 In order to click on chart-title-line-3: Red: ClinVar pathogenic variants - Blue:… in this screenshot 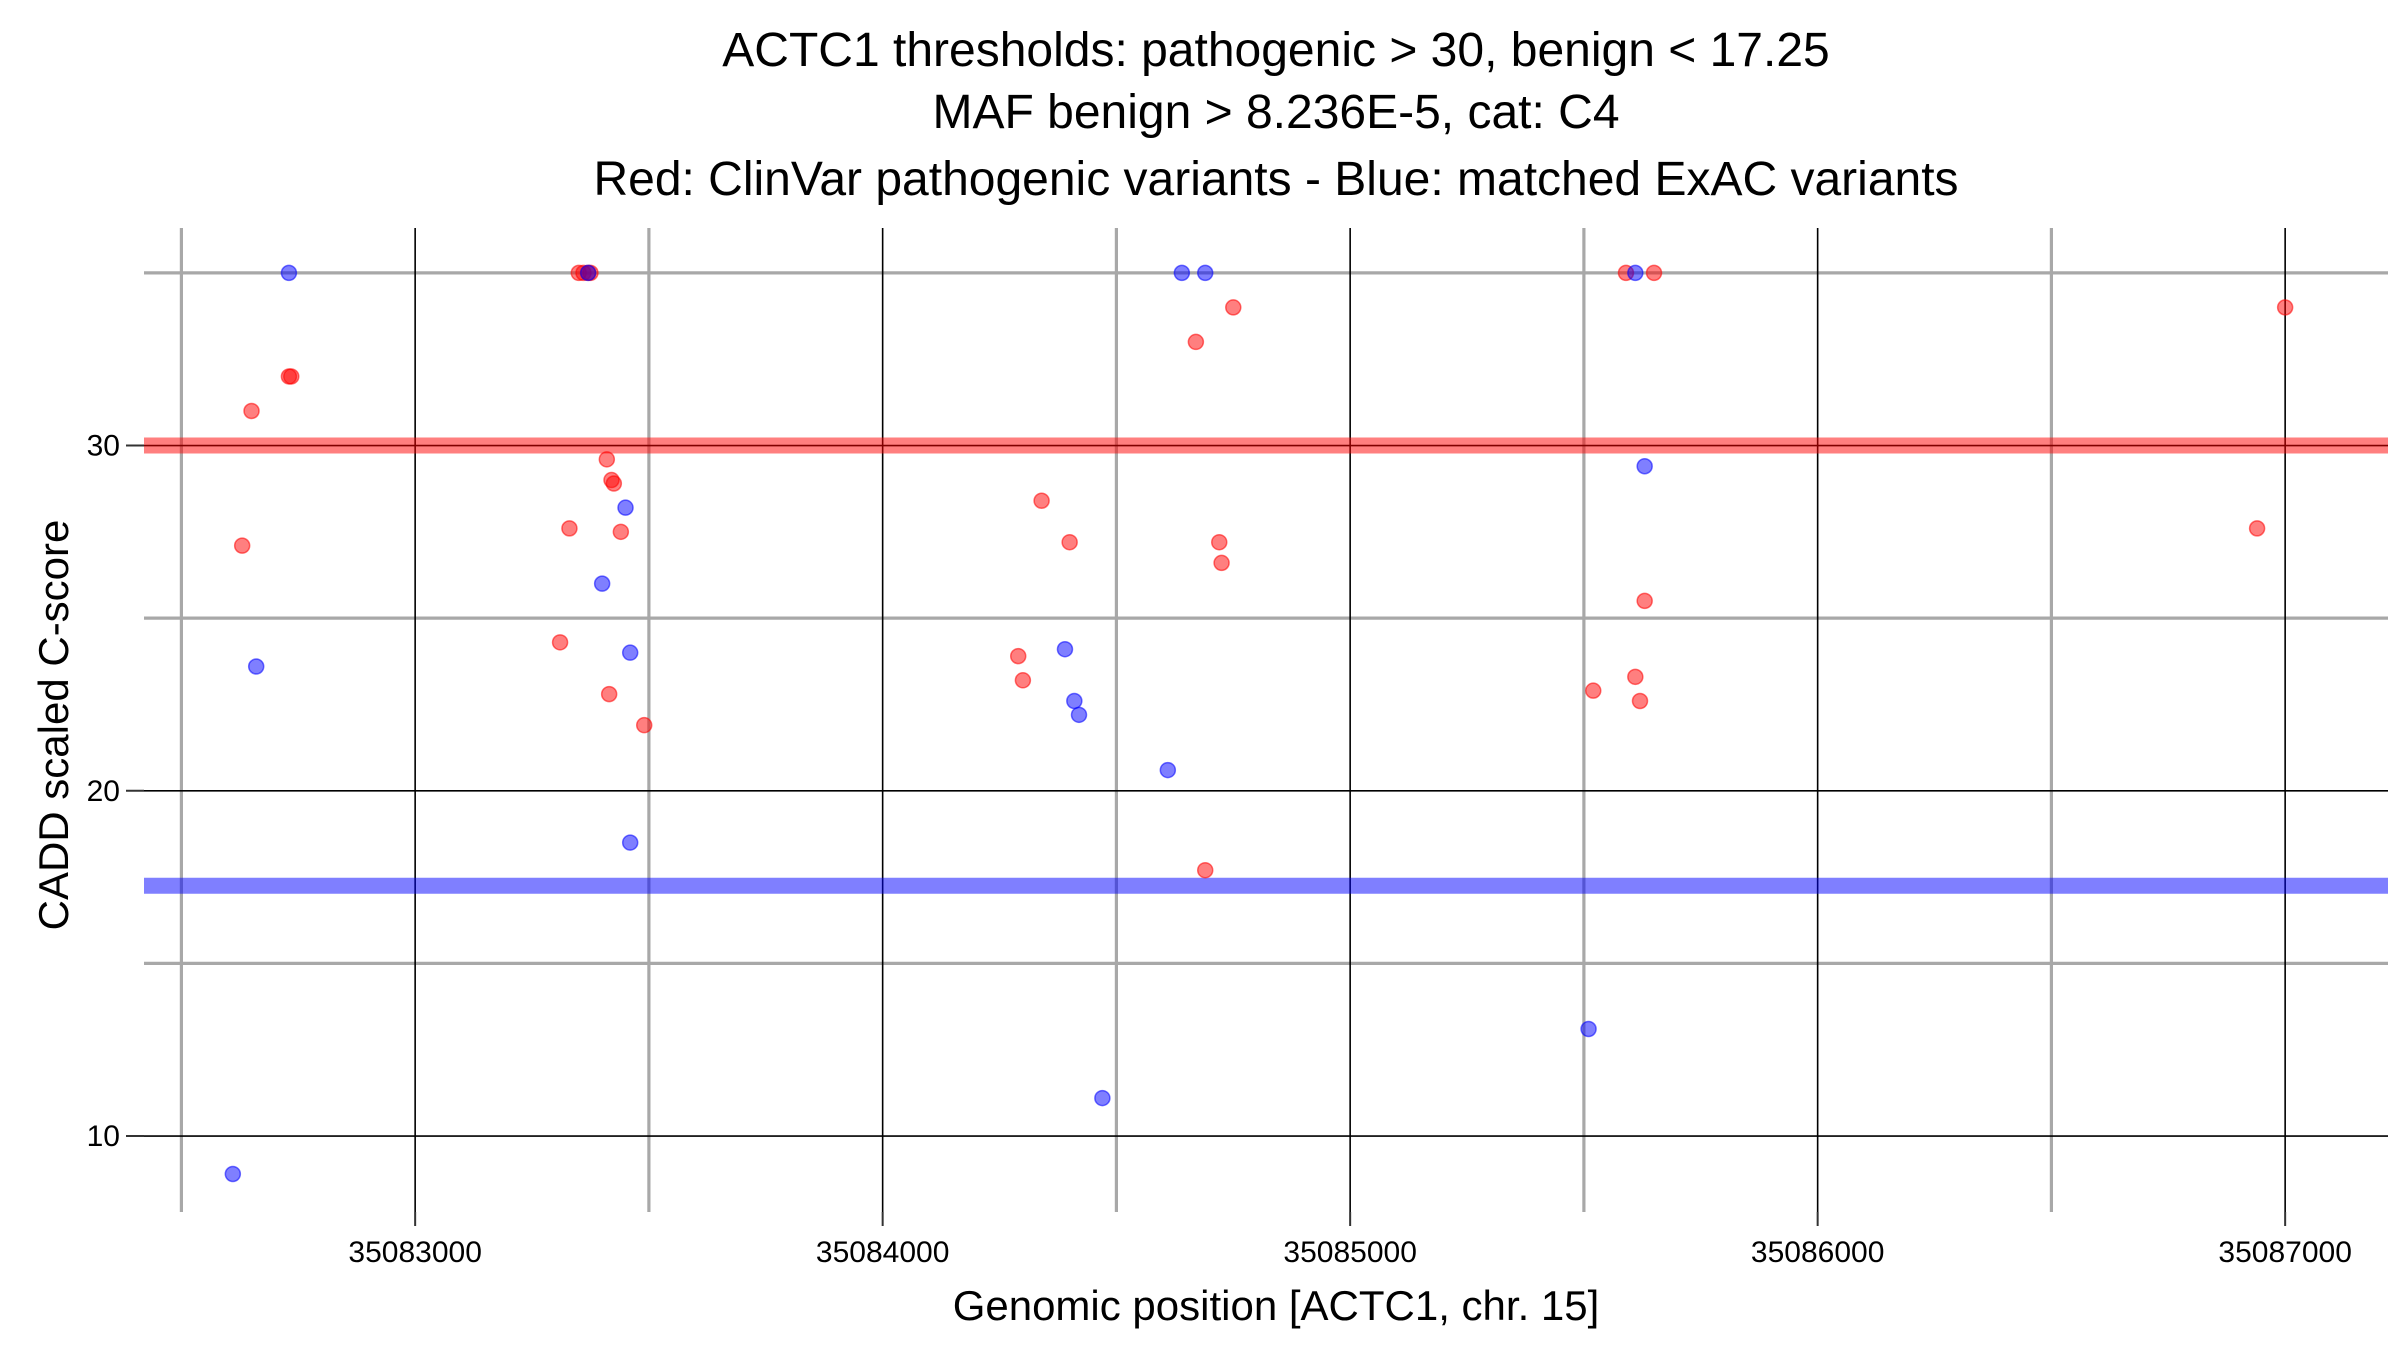, I will do `click(1275, 179)`.